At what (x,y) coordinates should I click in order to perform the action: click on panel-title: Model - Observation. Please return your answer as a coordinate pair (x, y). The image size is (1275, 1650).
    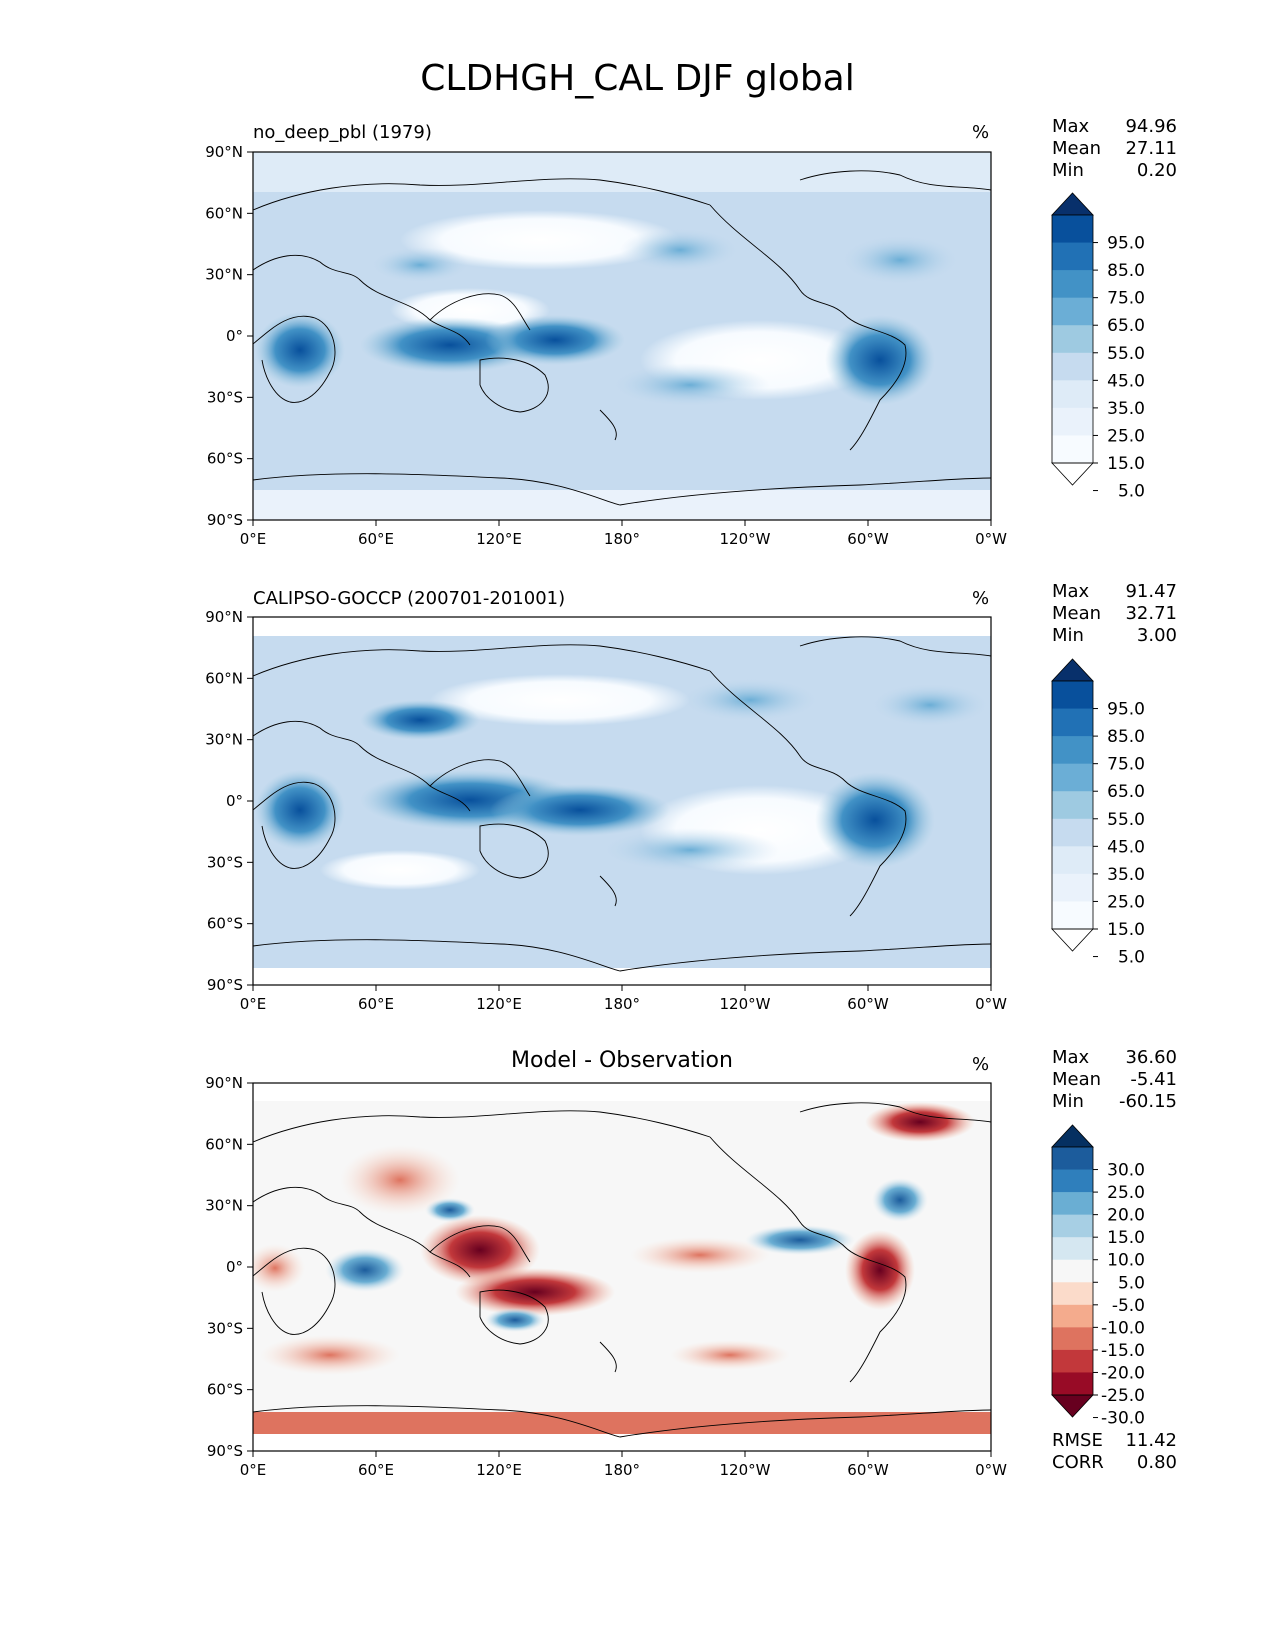
    Looking at the image, I should click on (622, 1060).